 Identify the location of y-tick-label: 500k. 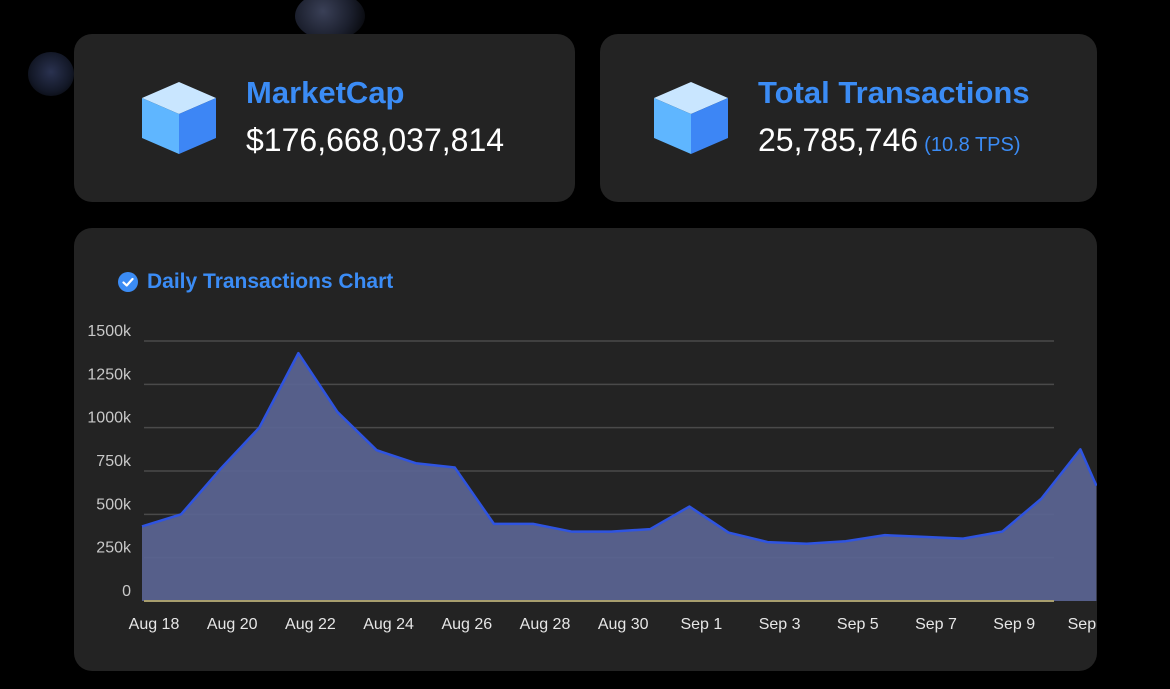
(114, 504).